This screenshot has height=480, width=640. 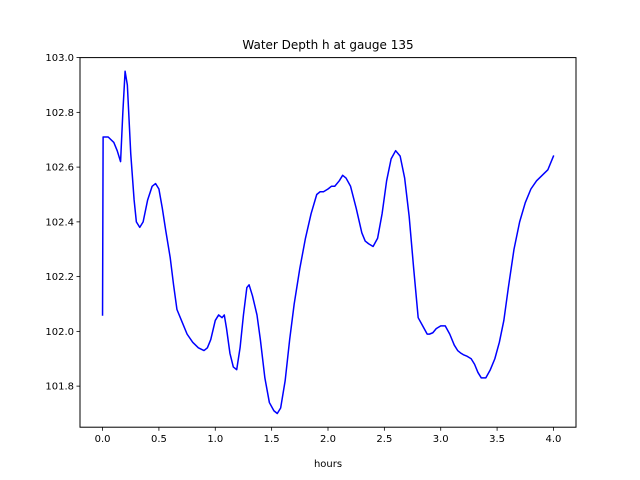 What do you see at coordinates (327, 45) in the screenshot?
I see `chart-title: Water Depth h at gauge 135` at bounding box center [327, 45].